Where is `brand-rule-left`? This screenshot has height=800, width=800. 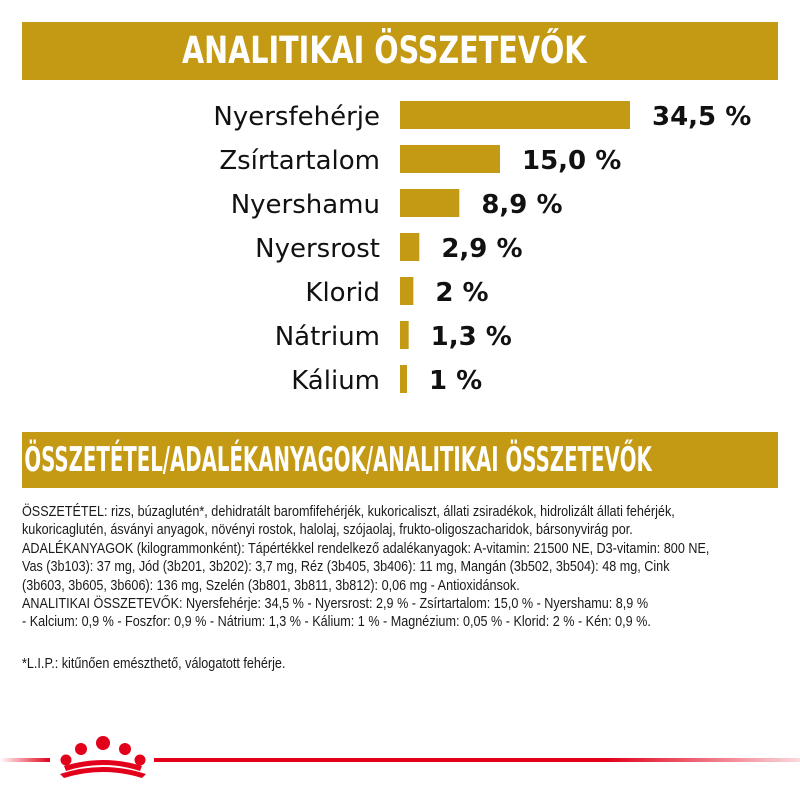
brand-rule-left is located at coordinates (25, 760).